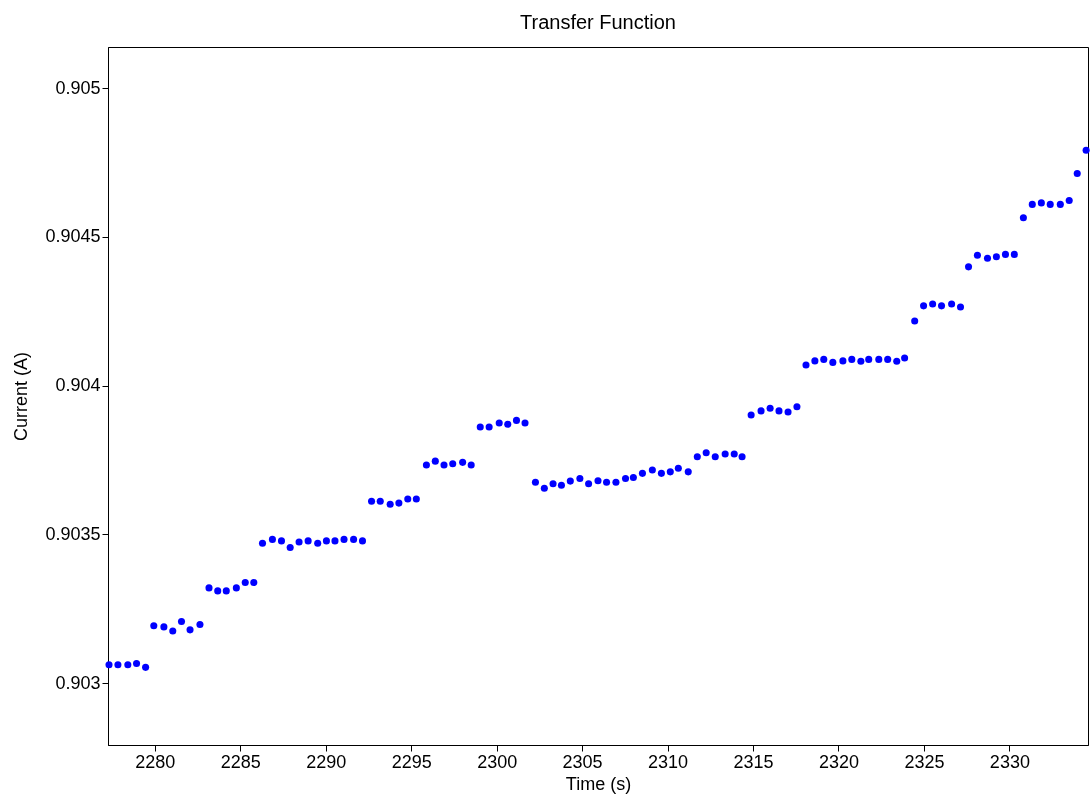 The height and width of the screenshot is (796, 1091). What do you see at coordinates (497, 761) in the screenshot?
I see `x-tick-label: 2300` at bounding box center [497, 761].